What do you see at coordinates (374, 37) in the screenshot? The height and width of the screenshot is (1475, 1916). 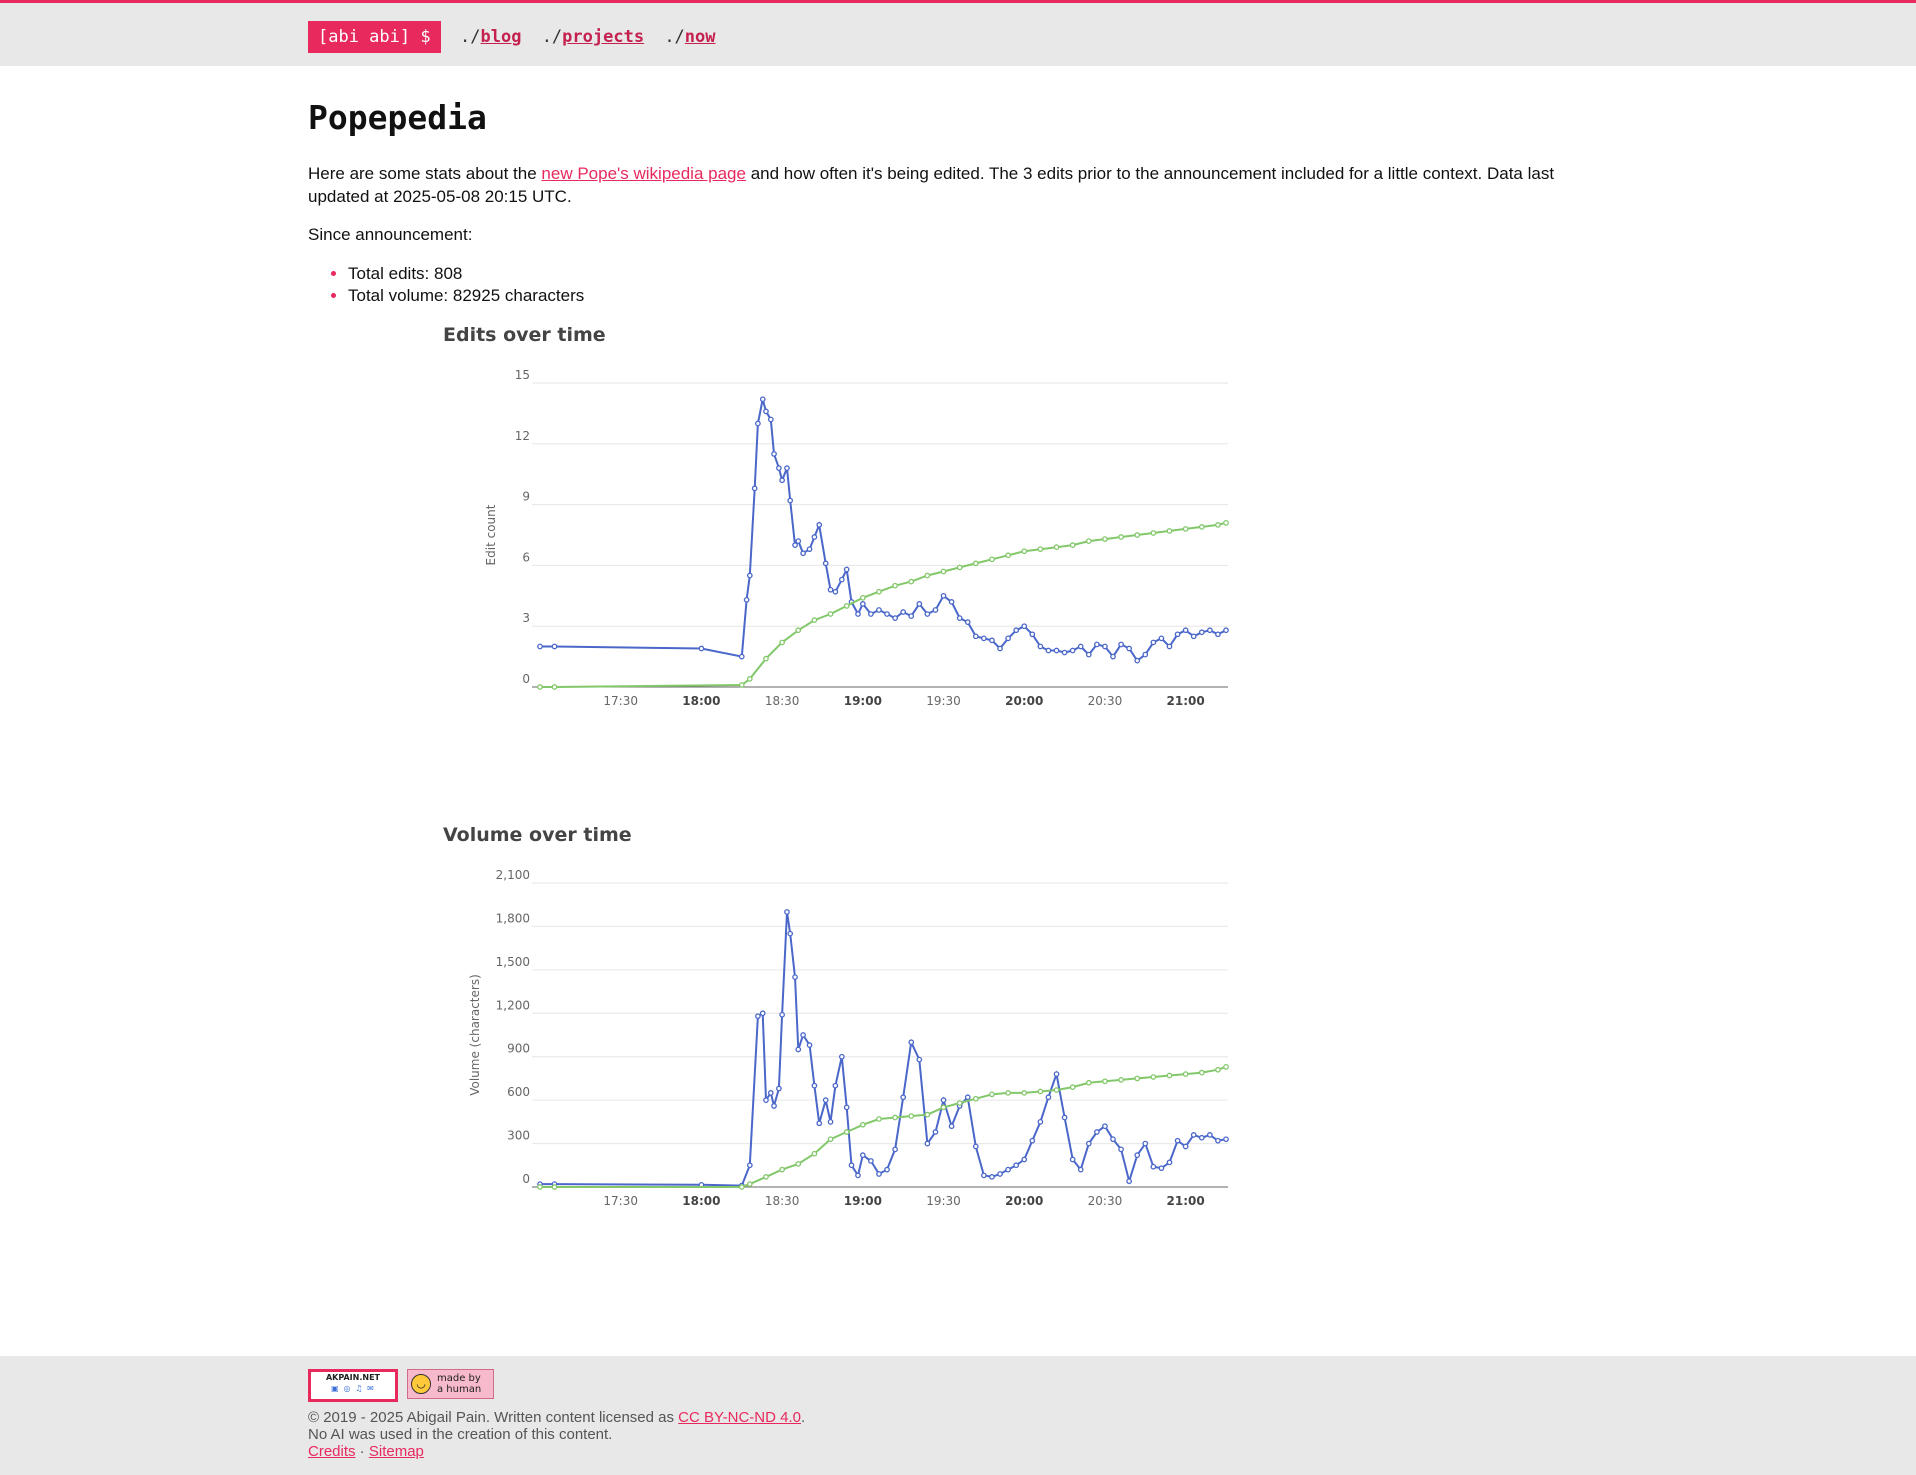 I see `site-logo: [abi abi] $` at bounding box center [374, 37].